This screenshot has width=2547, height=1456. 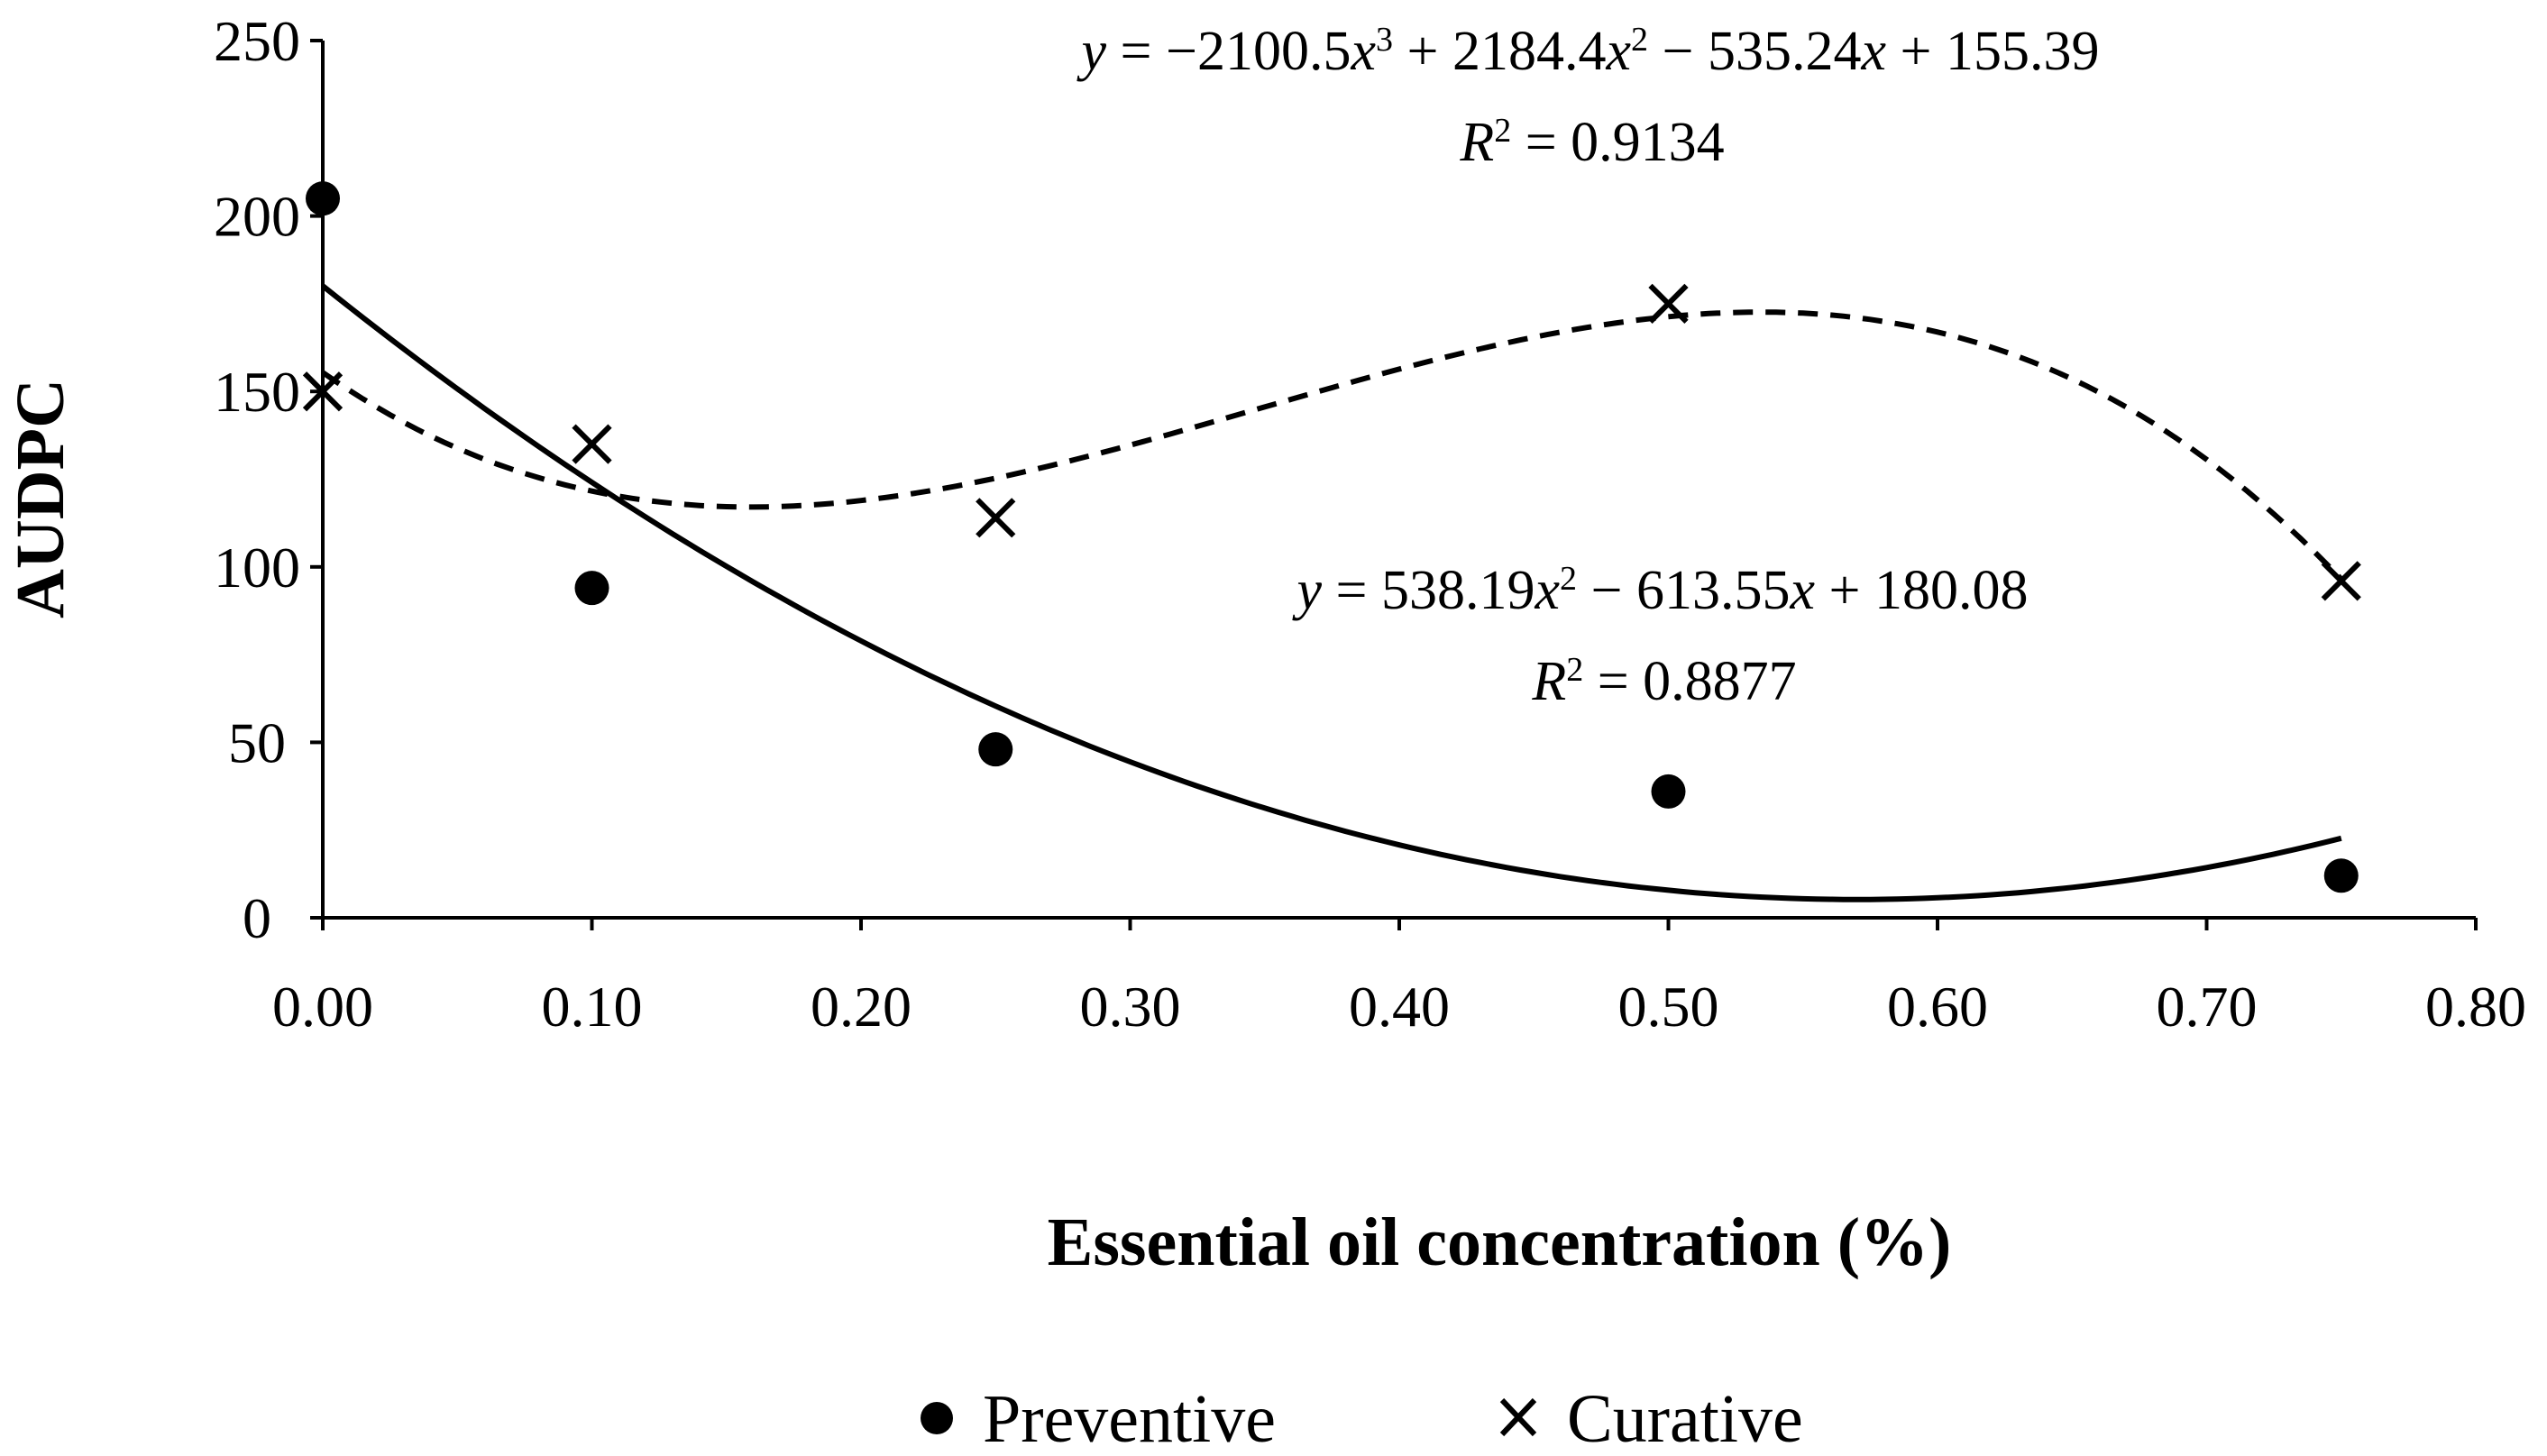 I want to click on y-tick-label: 150, so click(x=257, y=392).